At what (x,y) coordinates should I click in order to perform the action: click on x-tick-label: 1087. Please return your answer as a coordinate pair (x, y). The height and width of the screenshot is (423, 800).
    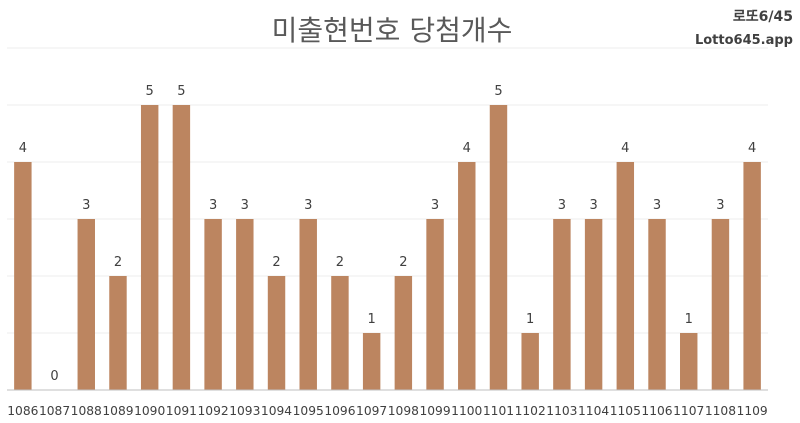
    Looking at the image, I should click on (54, 410).